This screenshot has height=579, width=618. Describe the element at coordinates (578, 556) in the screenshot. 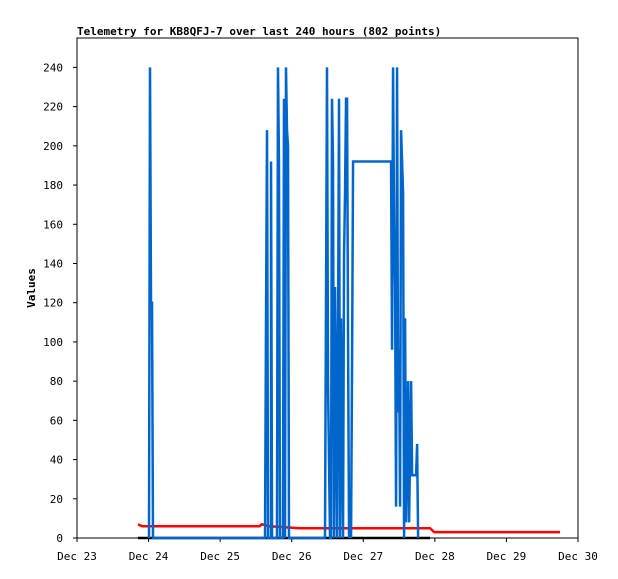

I see `x-tick-label: Dec 30` at that location.